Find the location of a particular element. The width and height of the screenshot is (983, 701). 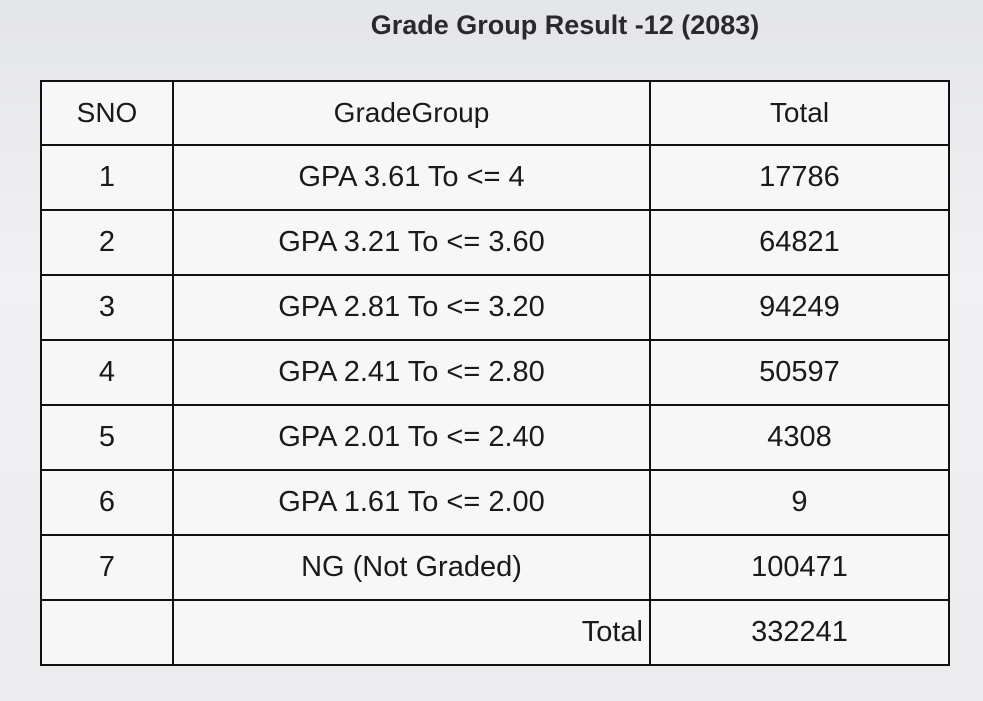

column-header: GradeGroup is located at coordinates (411, 113).